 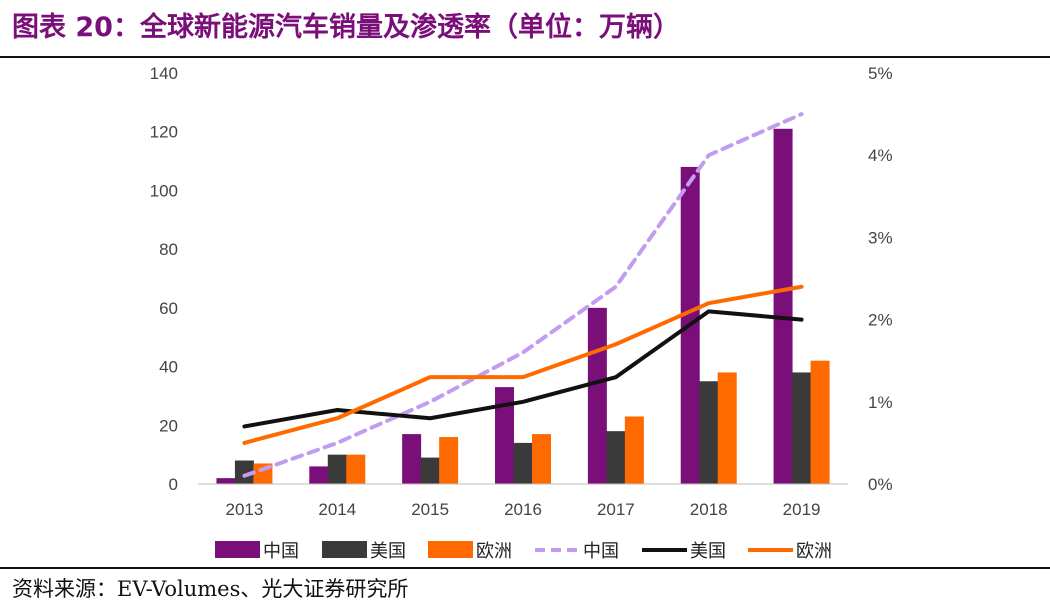 What do you see at coordinates (245, 509) in the screenshot?
I see `x-tick-label: 2013` at bounding box center [245, 509].